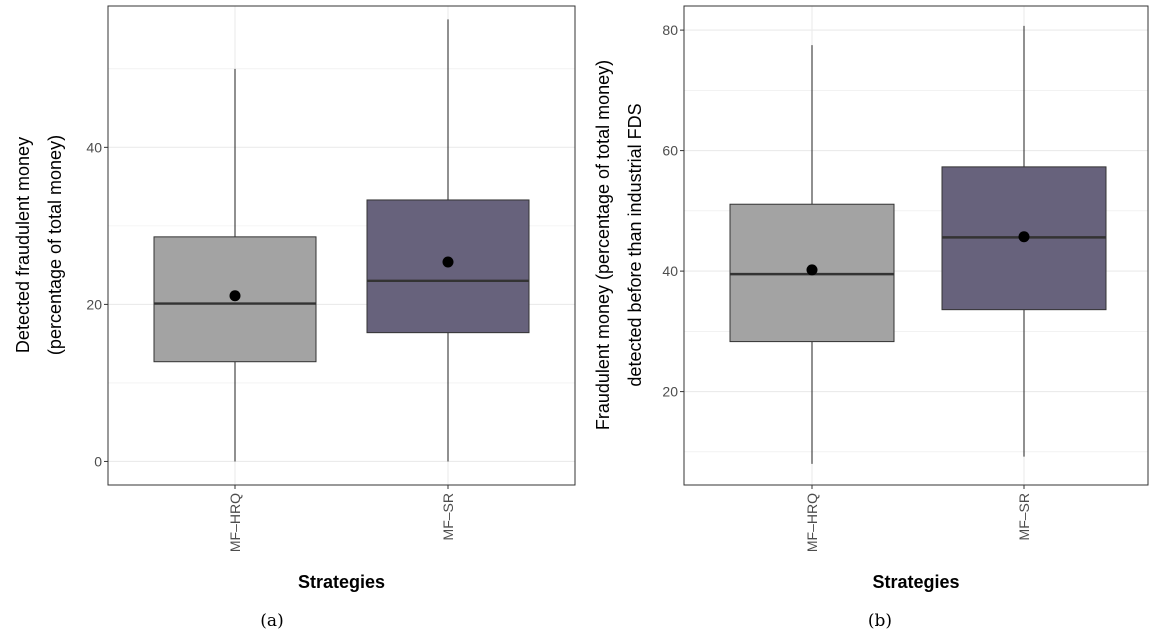  Describe the element at coordinates (670, 271) in the screenshot. I see `panel-b-ytick-label: 40` at that location.